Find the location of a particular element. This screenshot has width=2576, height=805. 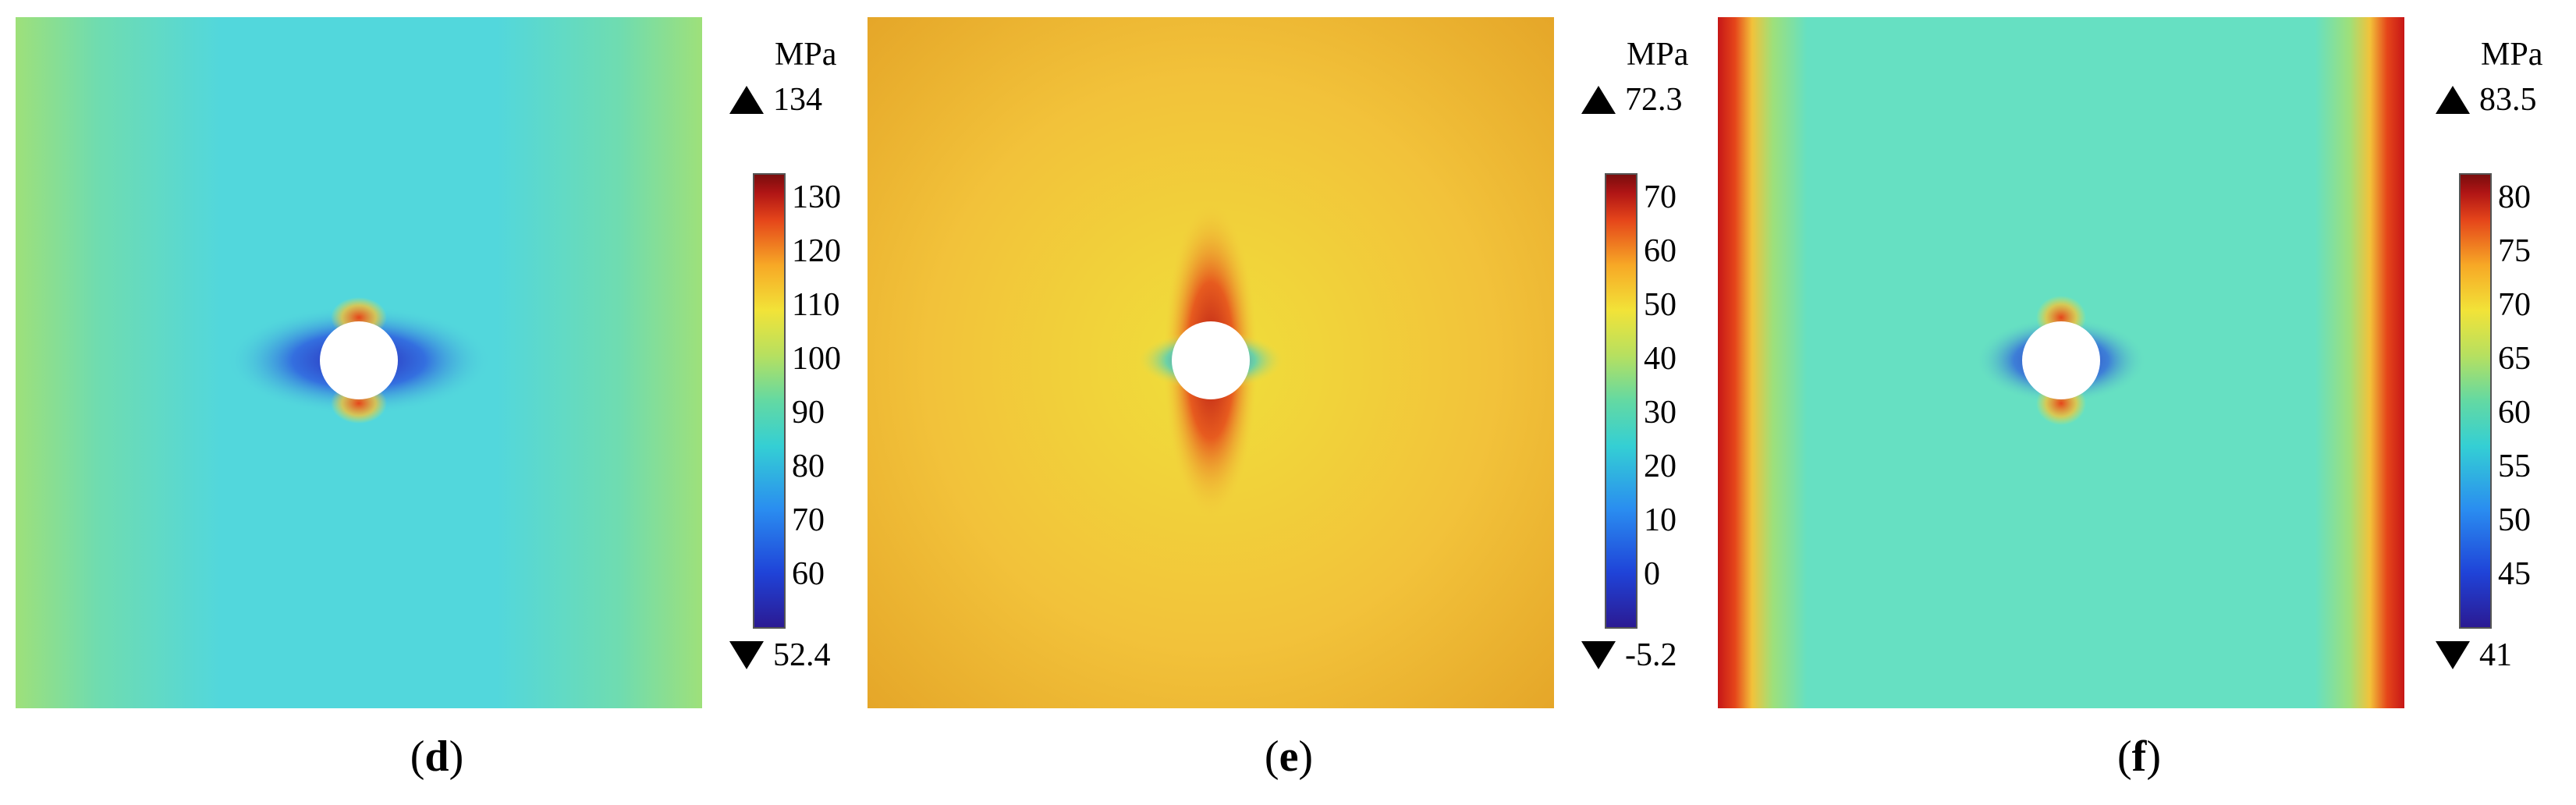

min-value: -5.2 is located at coordinates (1651, 655).